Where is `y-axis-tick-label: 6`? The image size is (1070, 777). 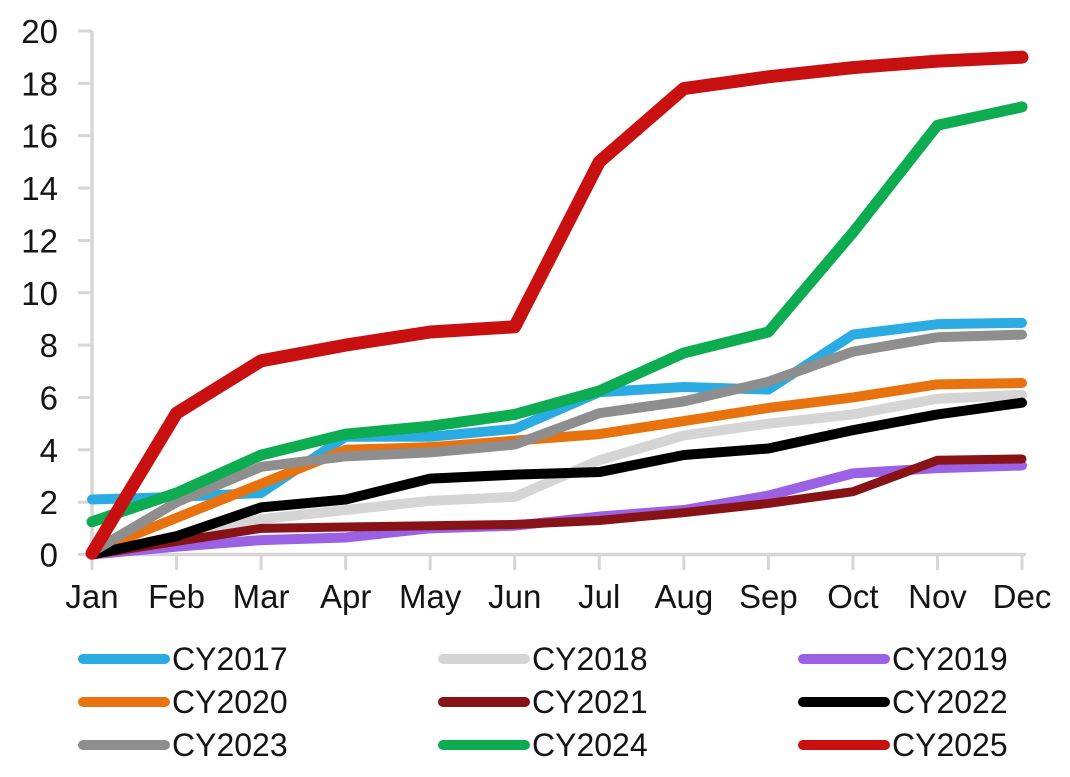 y-axis-tick-label: 6 is located at coordinates (49, 397).